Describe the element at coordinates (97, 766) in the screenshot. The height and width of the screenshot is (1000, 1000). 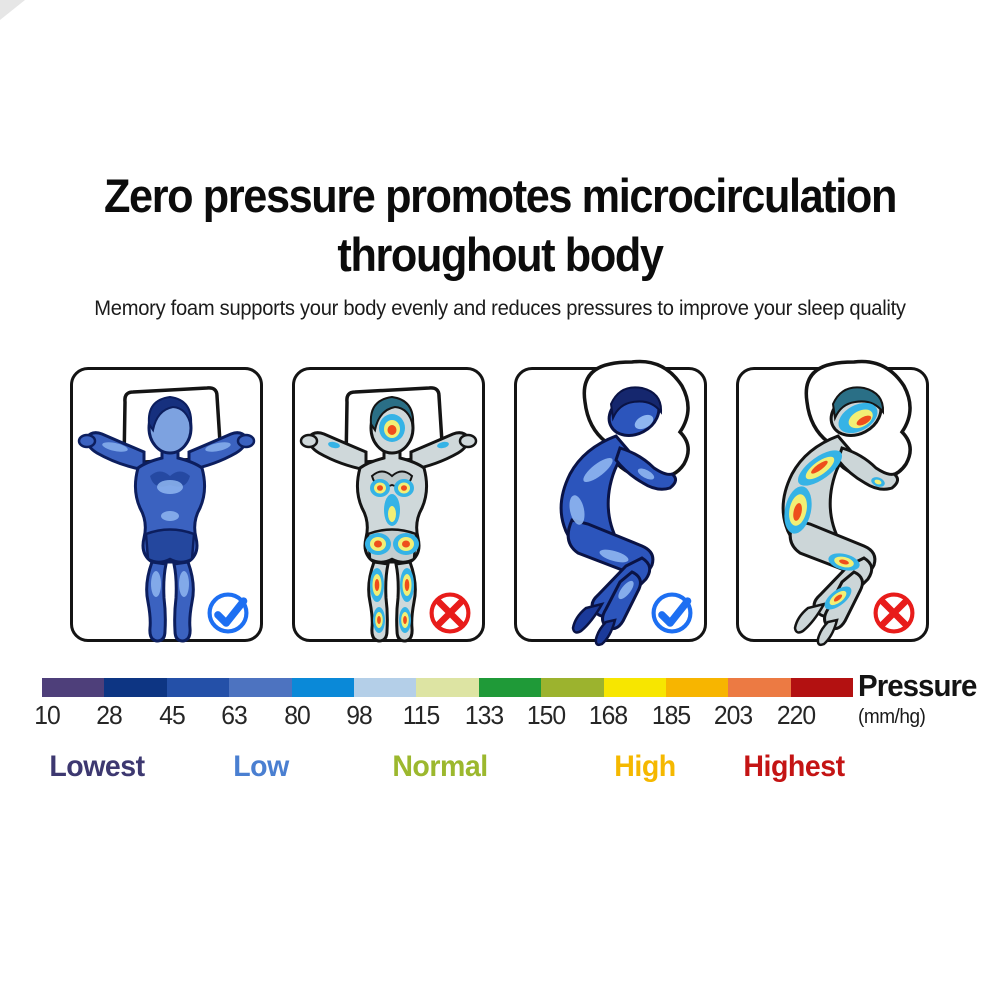
I see `pressure-category-label: Lowest` at that location.